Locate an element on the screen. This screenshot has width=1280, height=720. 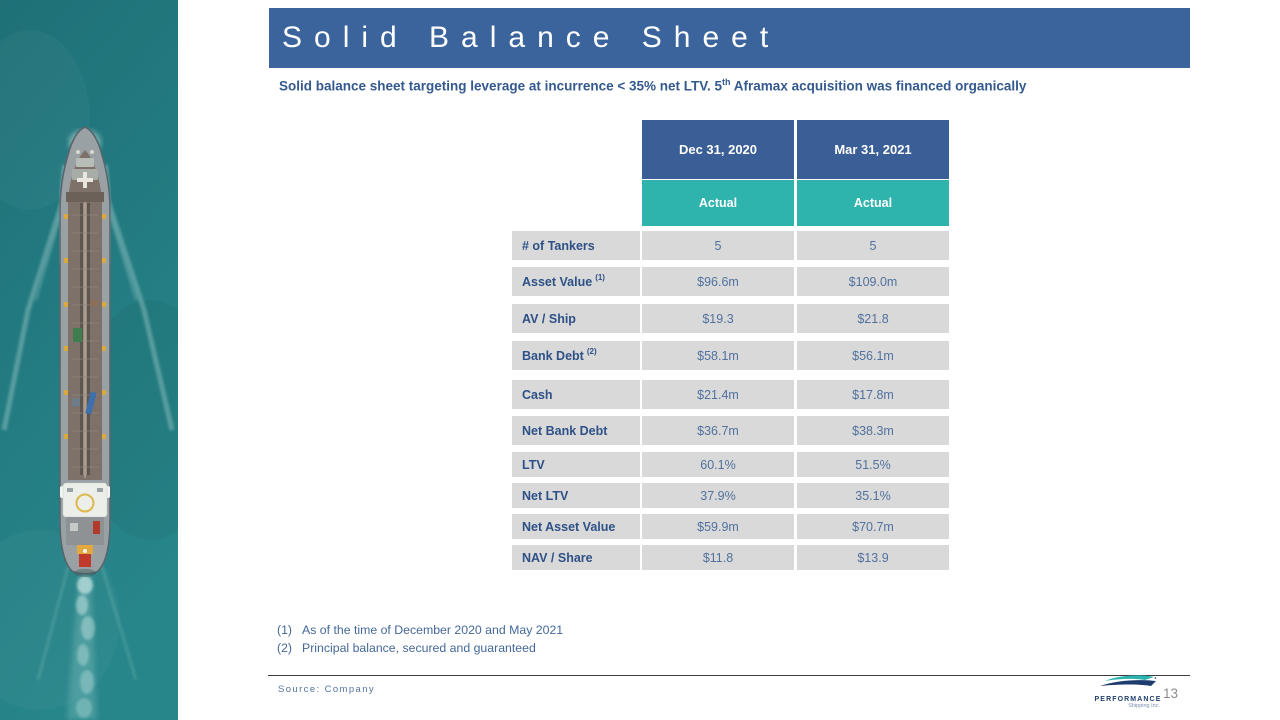
cell-value: $70.7m is located at coordinates (873, 526).